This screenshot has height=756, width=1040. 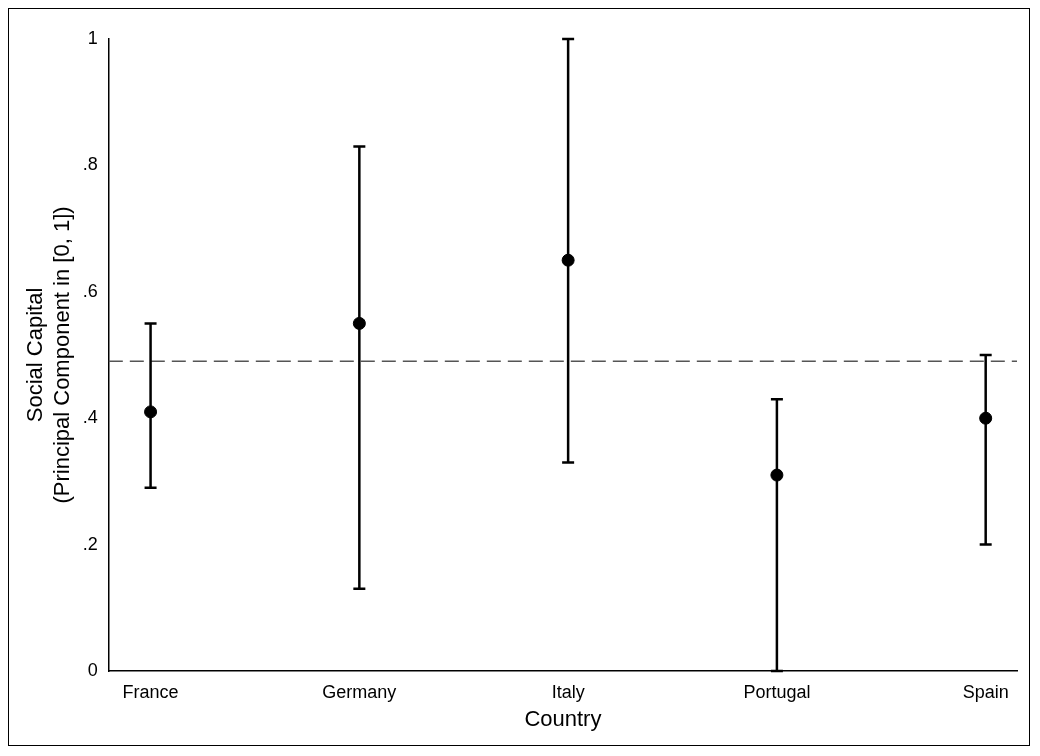 I want to click on y-tick-label: .4, so click(x=90, y=417).